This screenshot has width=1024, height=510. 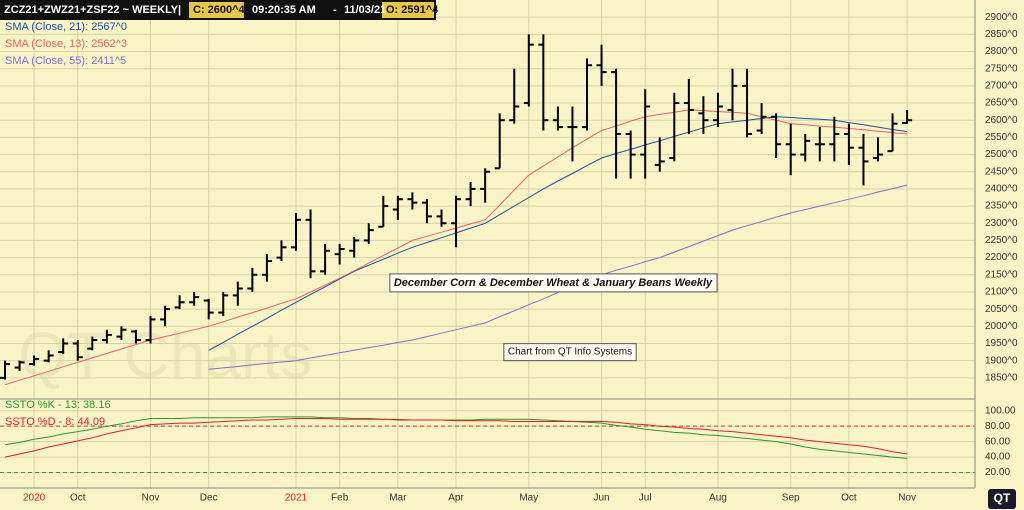 I want to click on y-tick-label: 40.00, so click(x=997, y=457).